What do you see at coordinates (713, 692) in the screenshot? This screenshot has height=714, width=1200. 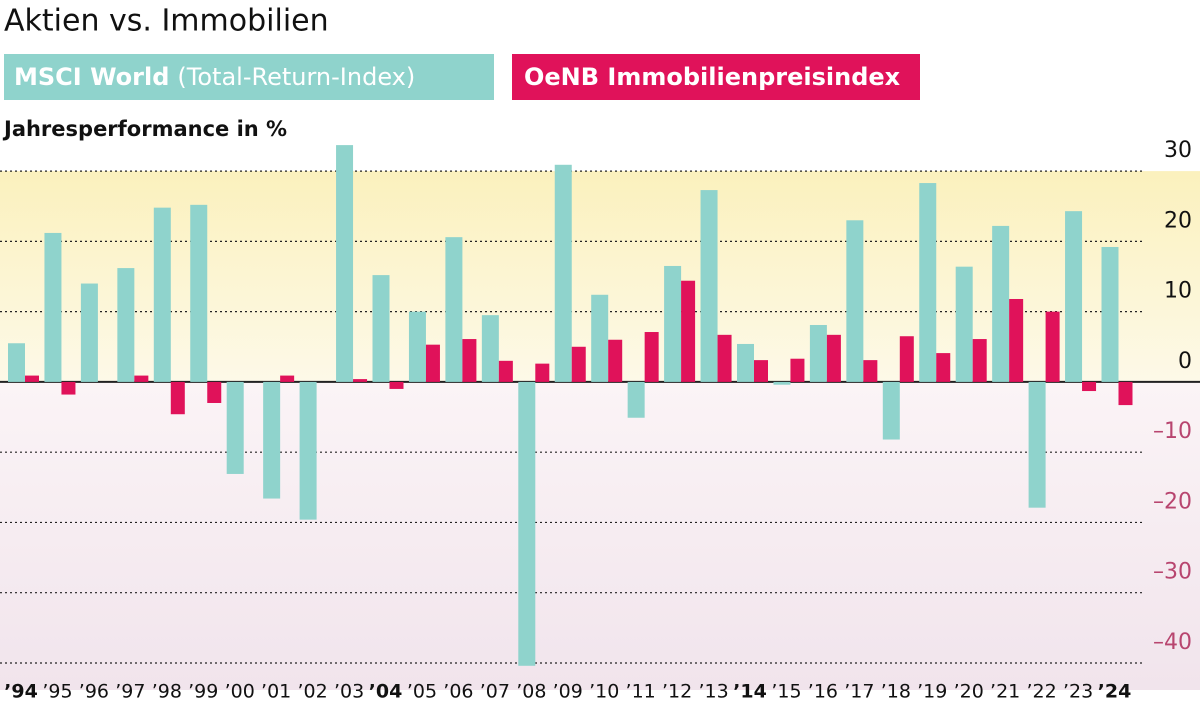 I see `x-tick-label: ’13` at bounding box center [713, 692].